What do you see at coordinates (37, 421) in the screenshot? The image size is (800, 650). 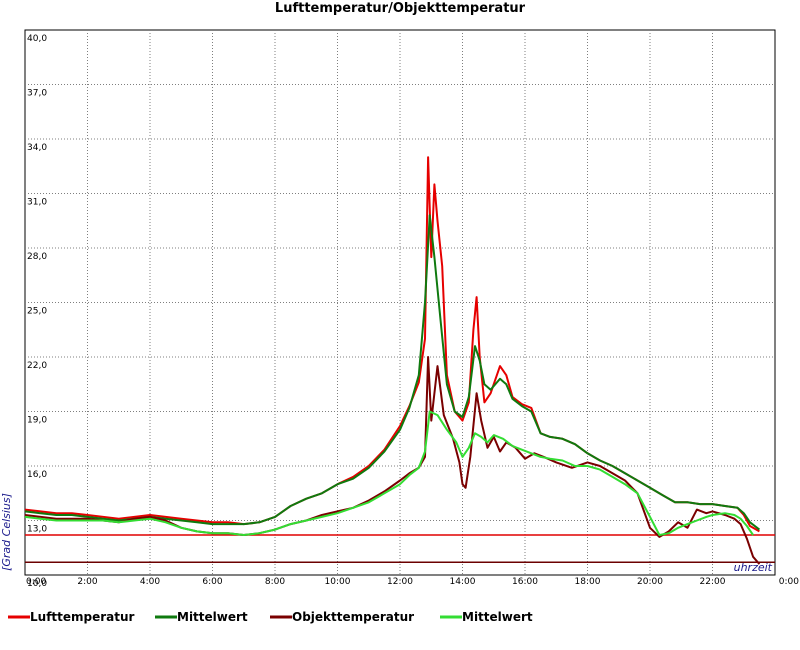 I see `y-tick-label: 19,0` at bounding box center [37, 421].